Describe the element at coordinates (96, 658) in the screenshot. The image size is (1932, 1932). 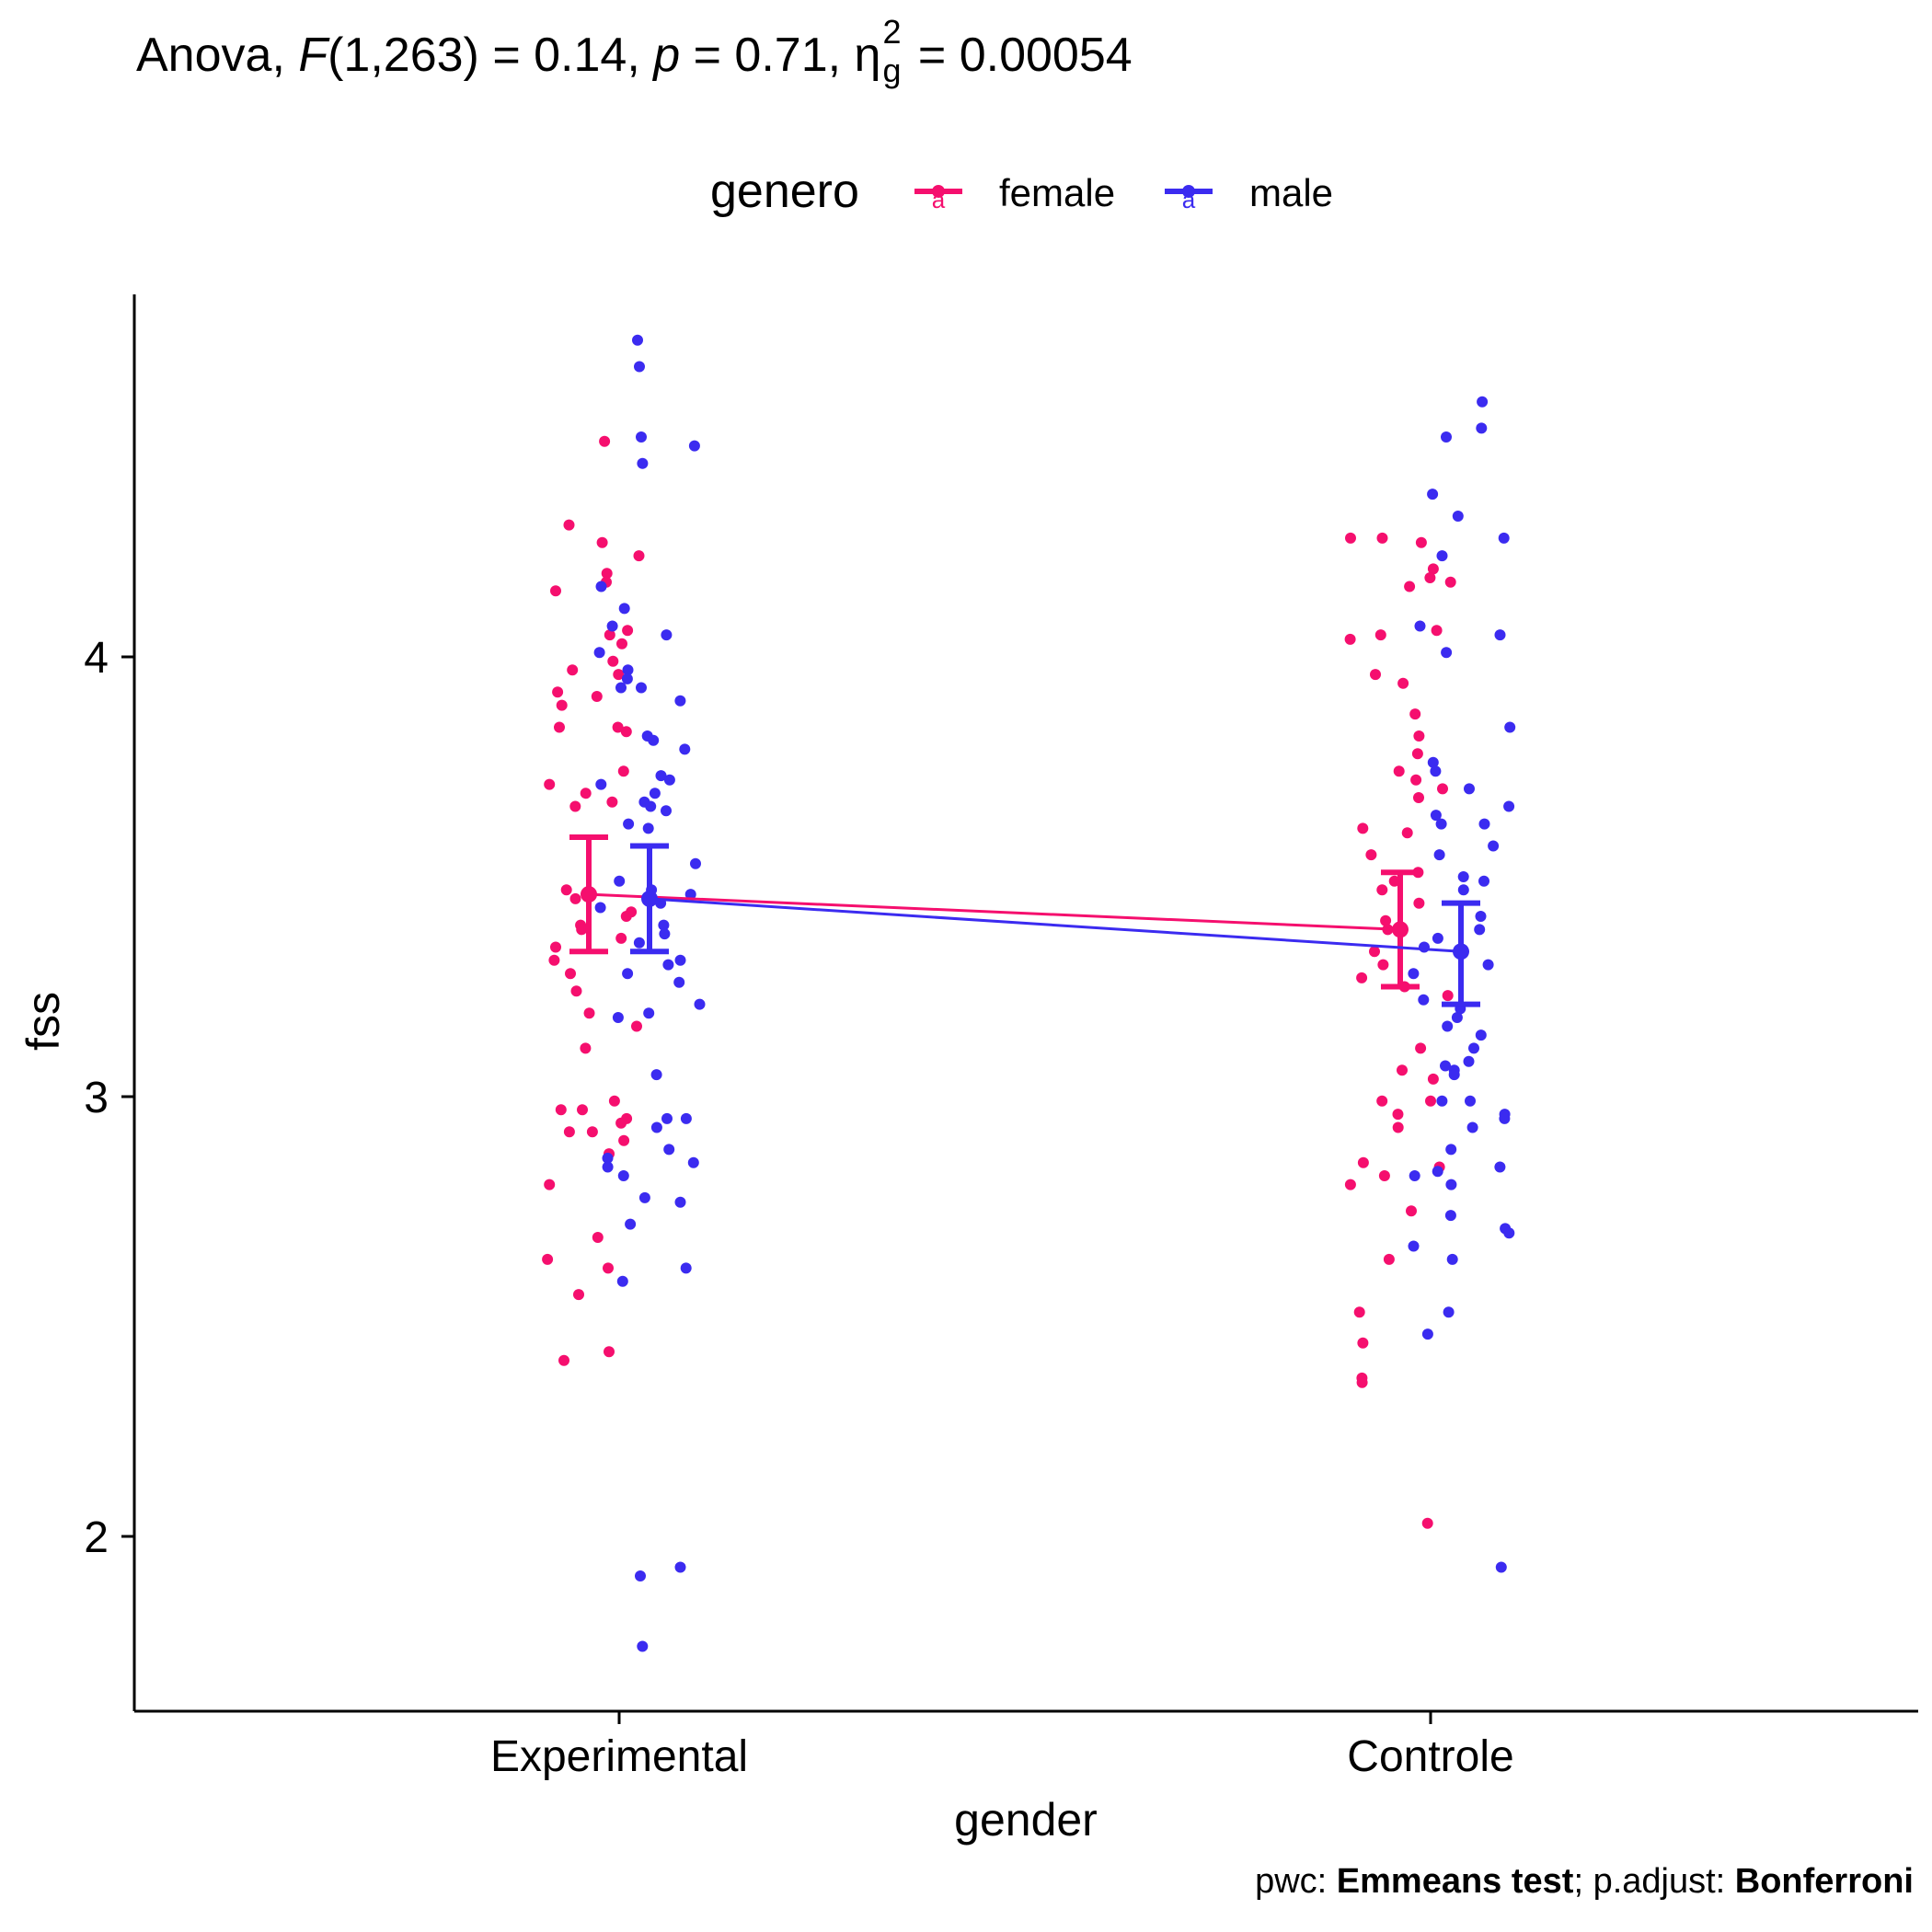
I see `y-tick-label-4: 4` at that location.